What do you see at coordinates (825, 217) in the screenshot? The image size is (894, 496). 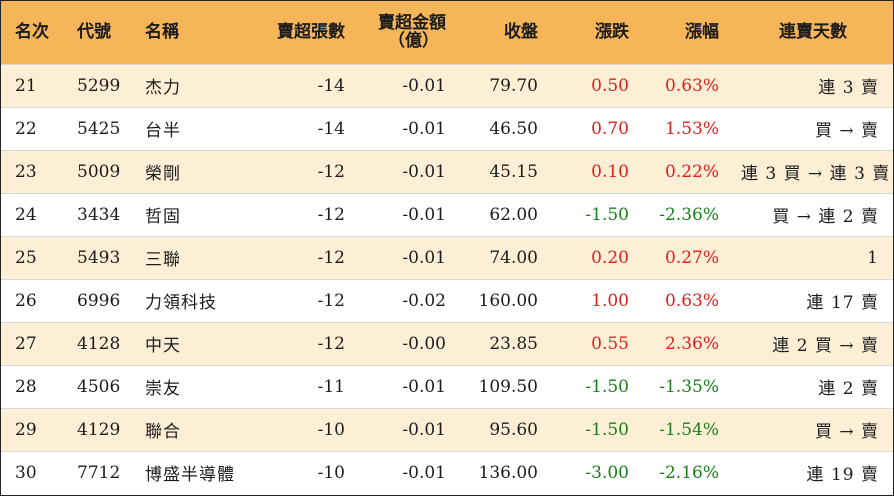 I see `cell-streak: 買 → 連 2 賣` at bounding box center [825, 217].